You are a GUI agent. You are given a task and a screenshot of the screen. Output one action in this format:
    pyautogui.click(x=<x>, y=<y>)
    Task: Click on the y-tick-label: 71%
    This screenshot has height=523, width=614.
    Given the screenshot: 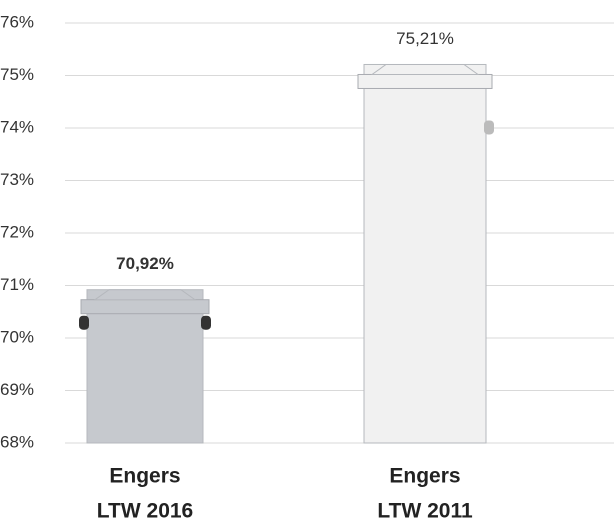 What is the action you would take?
    pyautogui.click(x=17, y=284)
    